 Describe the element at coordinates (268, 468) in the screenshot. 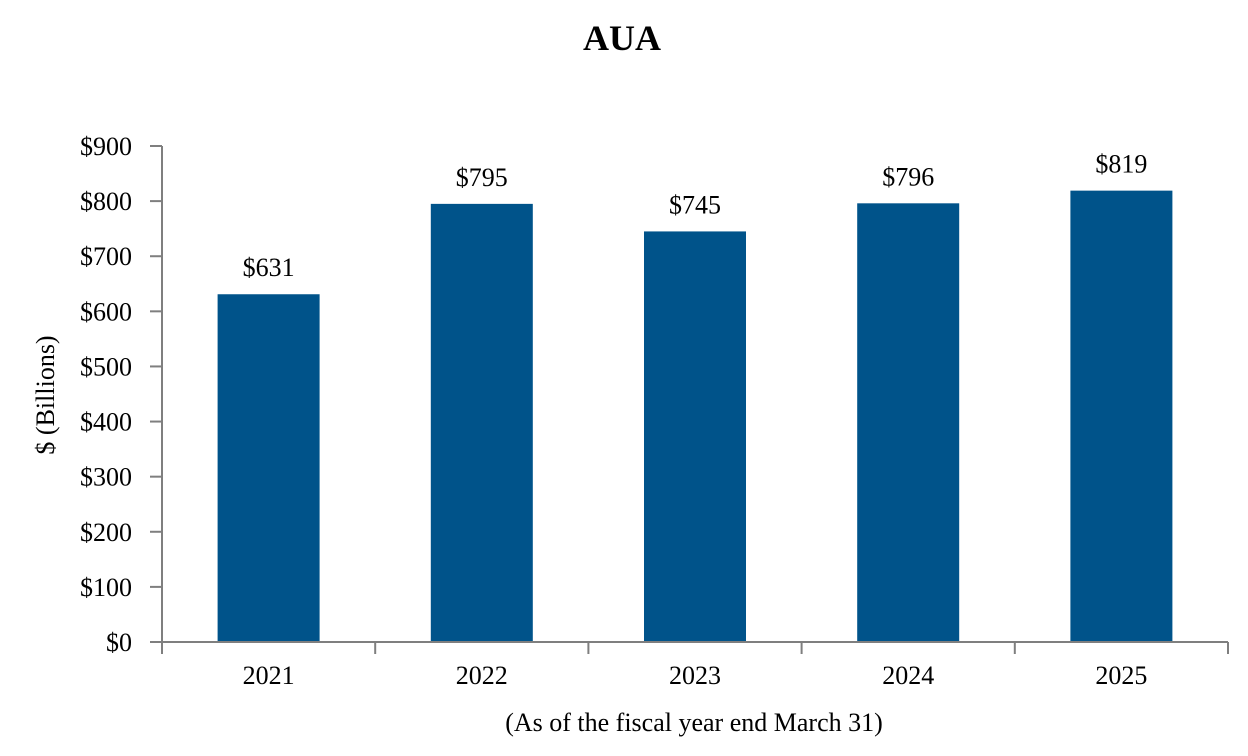

I see `bar-2021` at that location.